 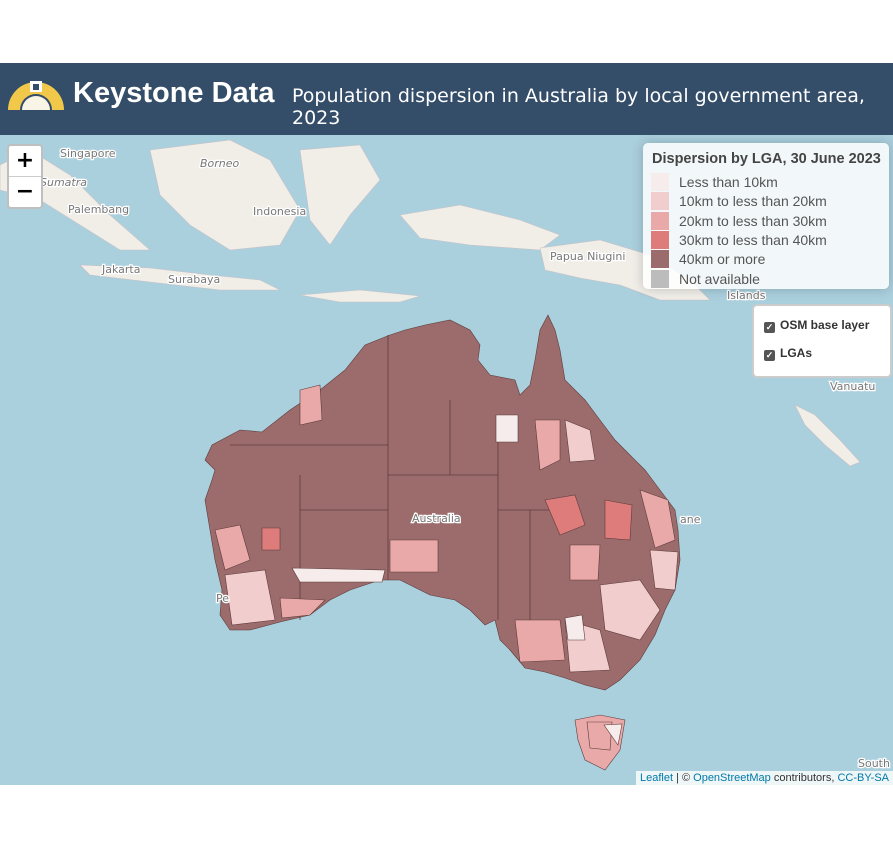 I want to click on zoom-out: −, so click(x=25, y=191).